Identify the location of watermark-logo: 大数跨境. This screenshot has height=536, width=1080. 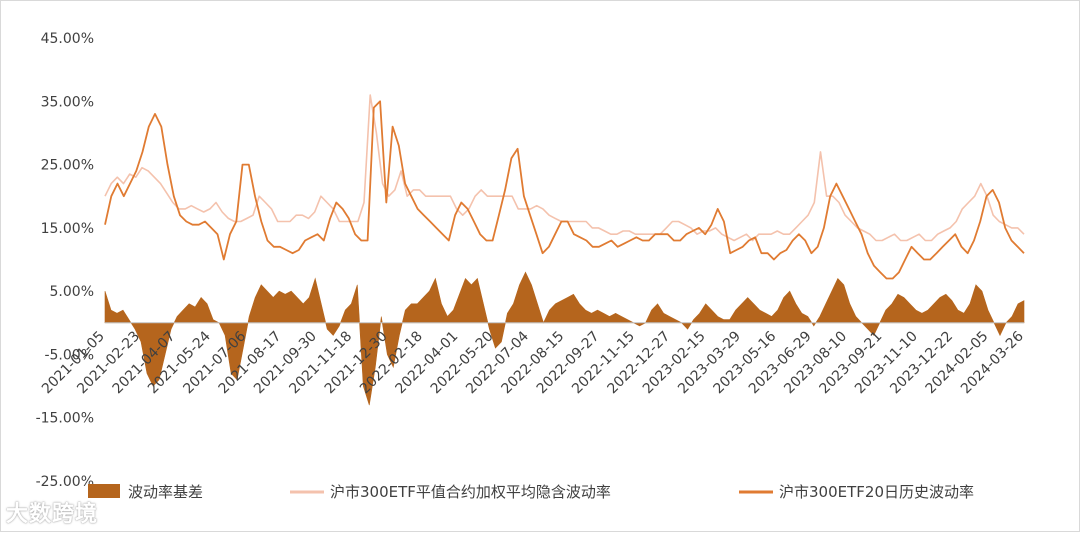
(52, 514).